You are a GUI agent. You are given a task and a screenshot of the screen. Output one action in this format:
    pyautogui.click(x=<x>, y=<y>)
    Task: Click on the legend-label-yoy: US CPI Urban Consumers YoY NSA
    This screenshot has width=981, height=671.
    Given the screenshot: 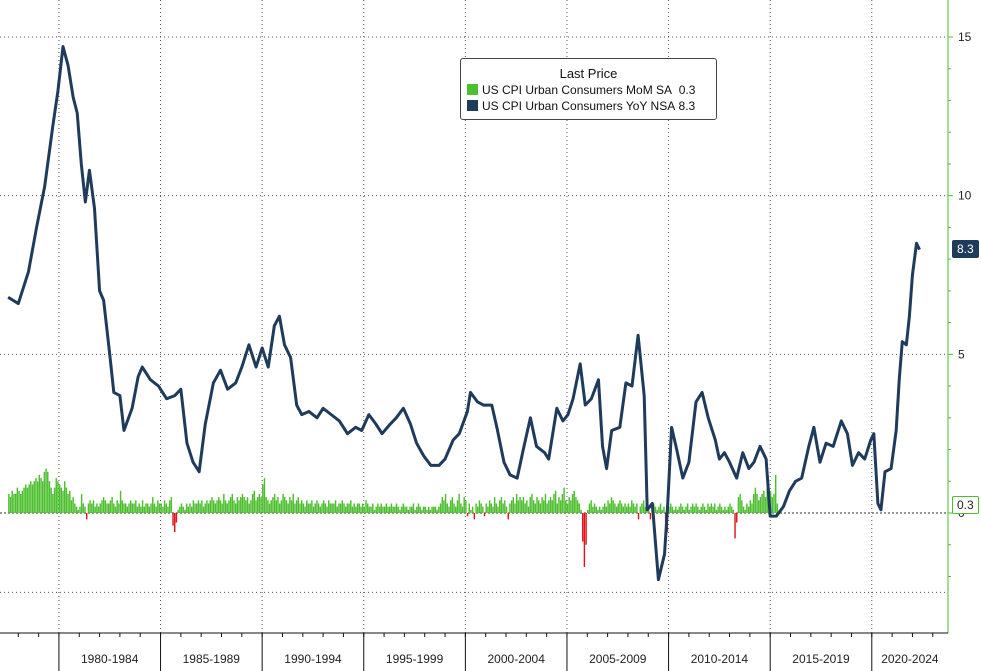 What is the action you would take?
    pyautogui.click(x=579, y=106)
    